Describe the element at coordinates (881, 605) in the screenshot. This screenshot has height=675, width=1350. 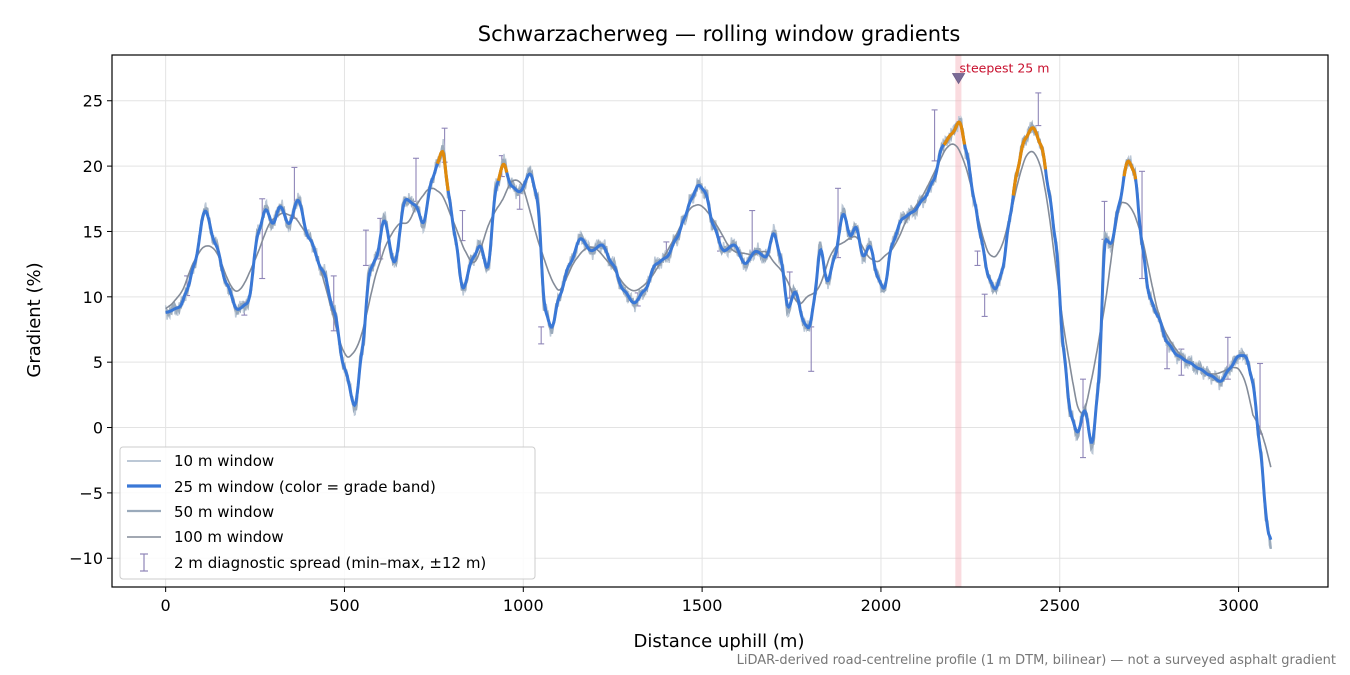
I see `x-tick-label: 2000` at that location.